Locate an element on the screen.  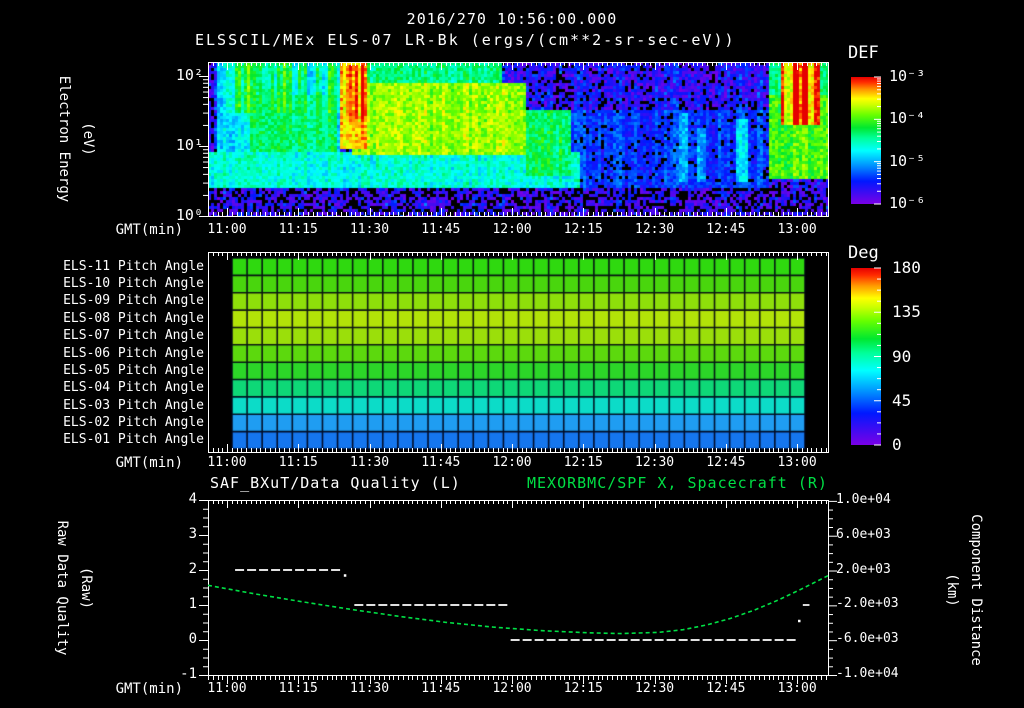
pitch-row-label: ELS-03 Pitch Angle is located at coordinates (133, 405).